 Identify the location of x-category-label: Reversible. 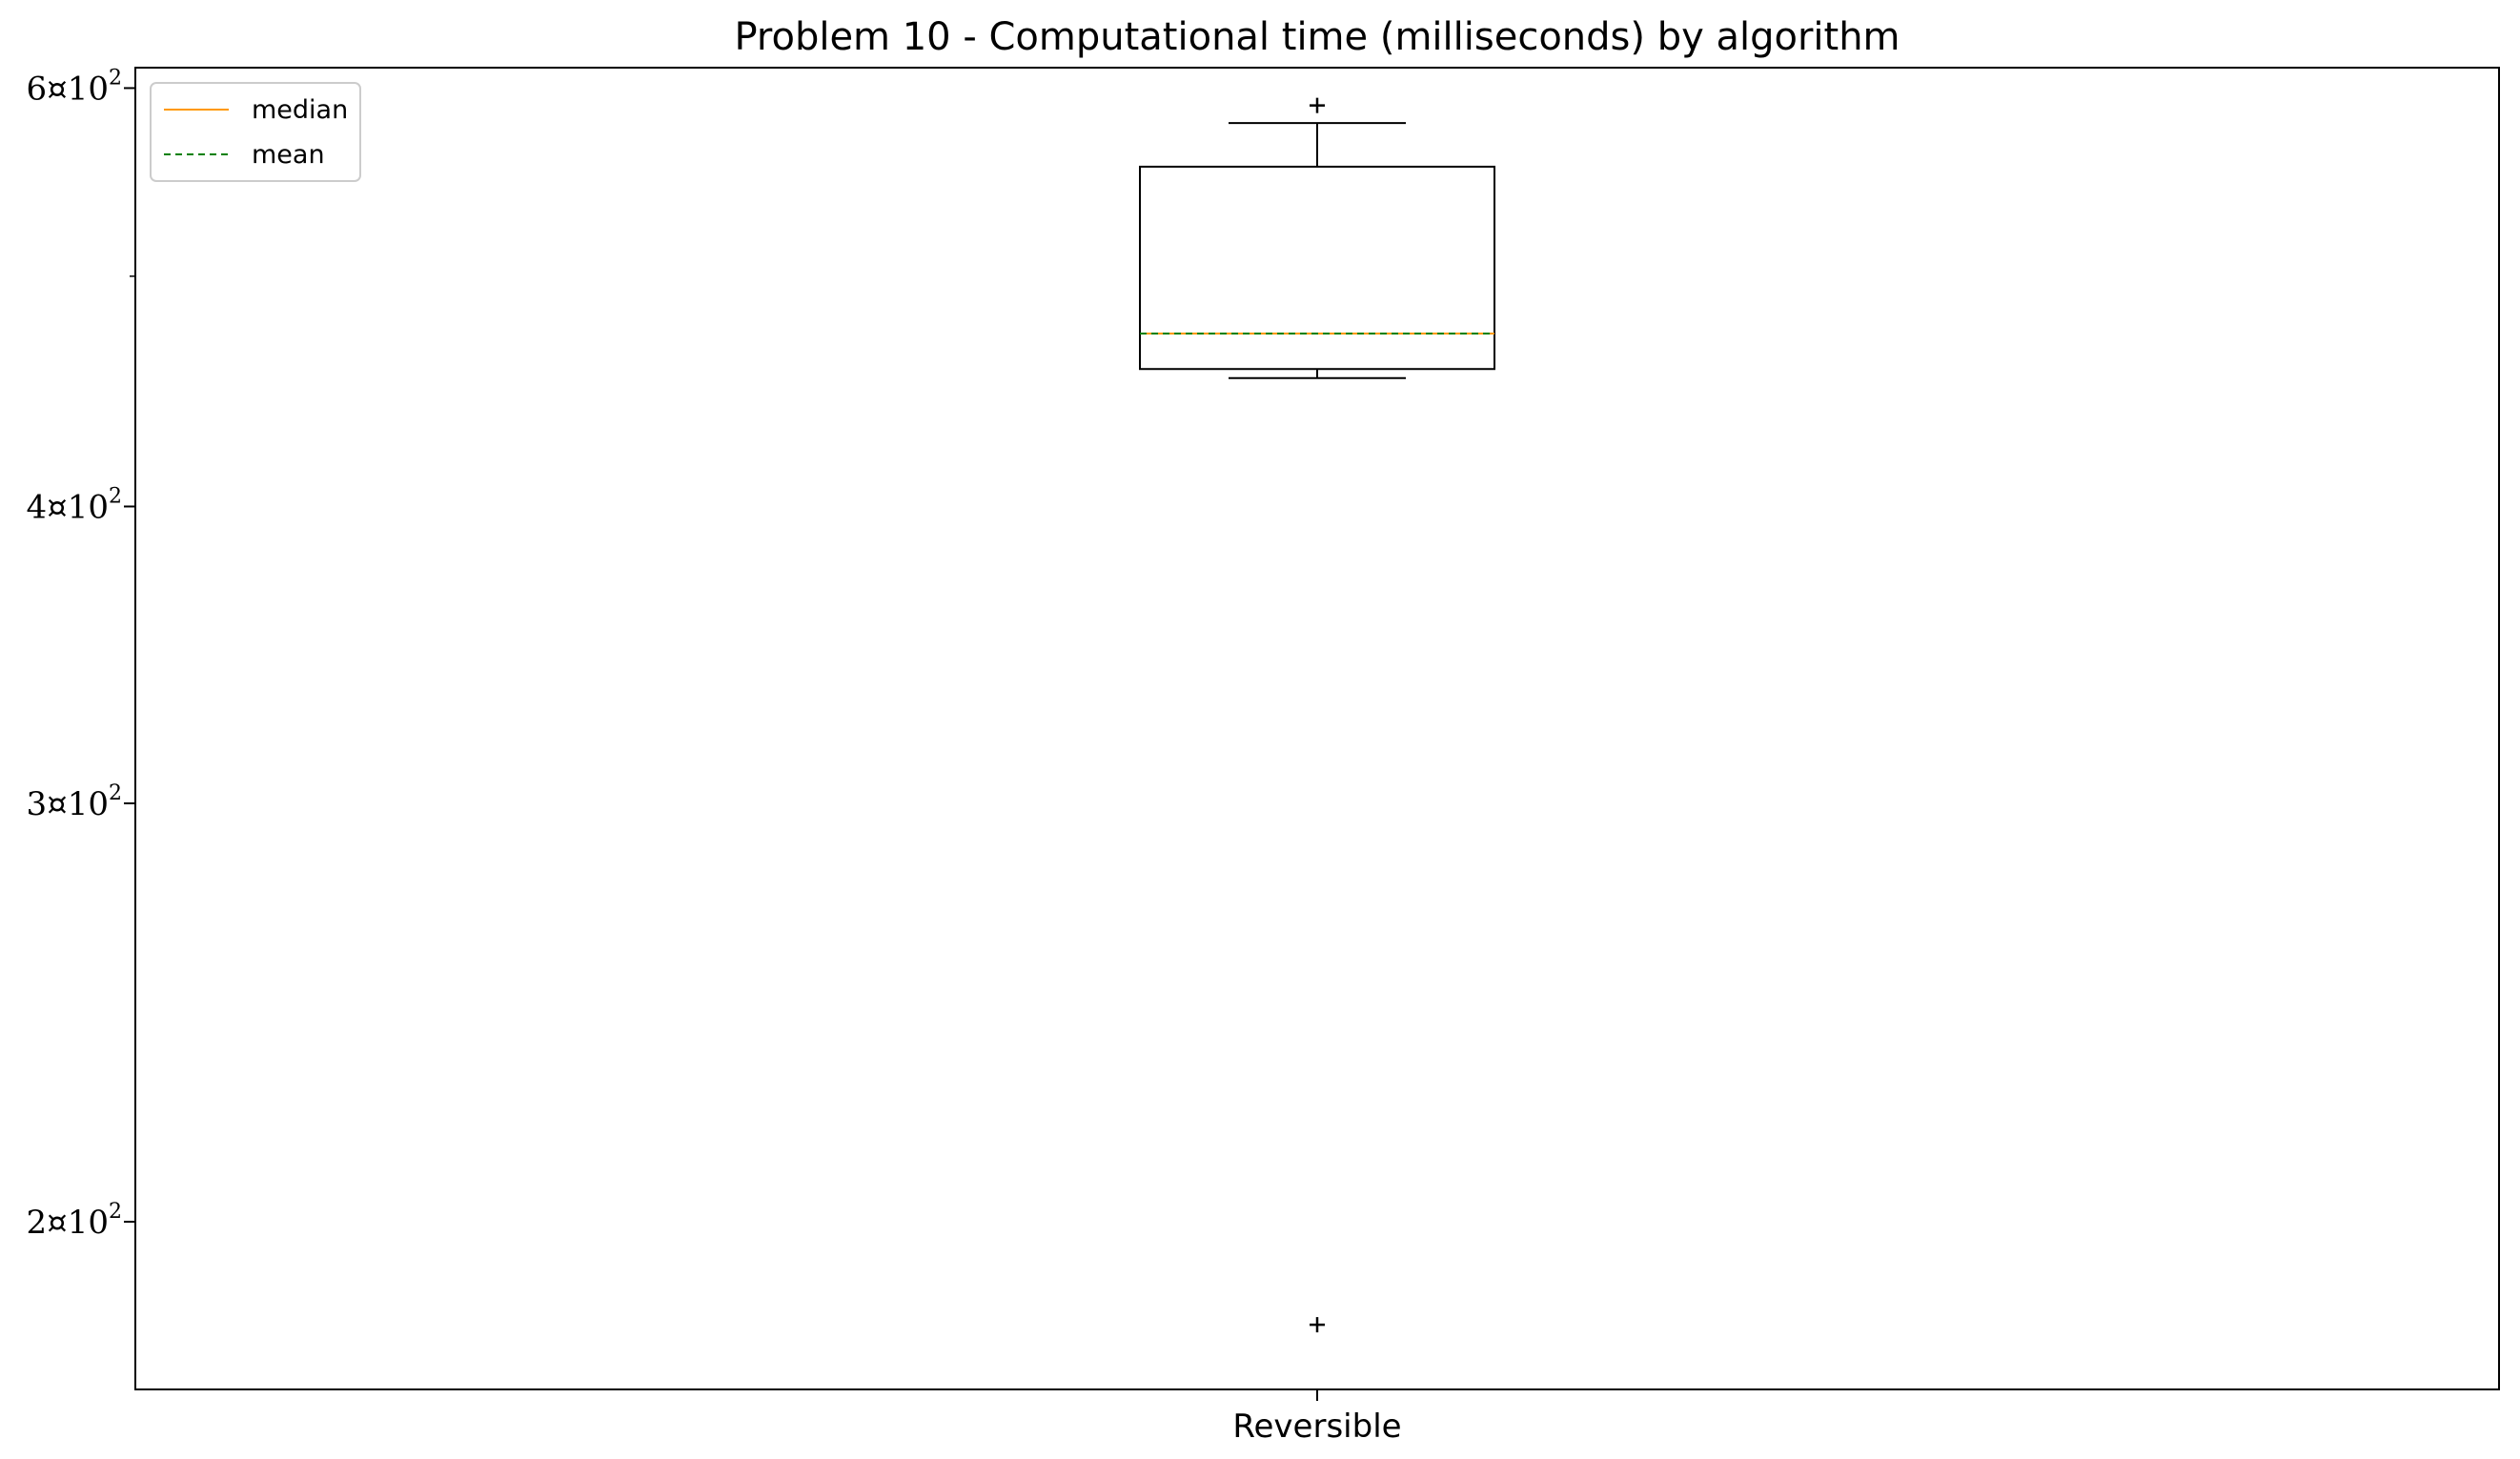
(1316, 1427).